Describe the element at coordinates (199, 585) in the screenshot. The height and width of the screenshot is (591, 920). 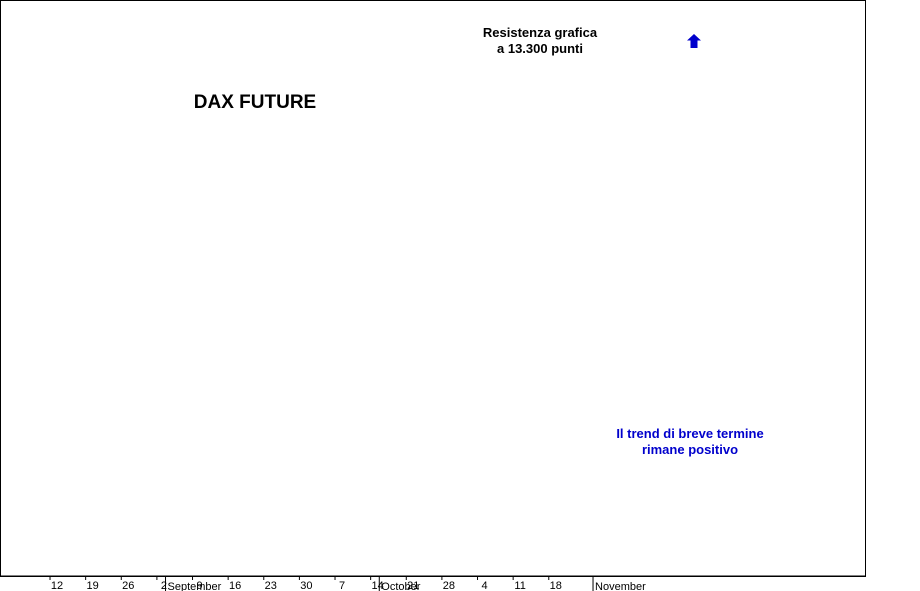
I see `x-tick-label: 9` at that location.